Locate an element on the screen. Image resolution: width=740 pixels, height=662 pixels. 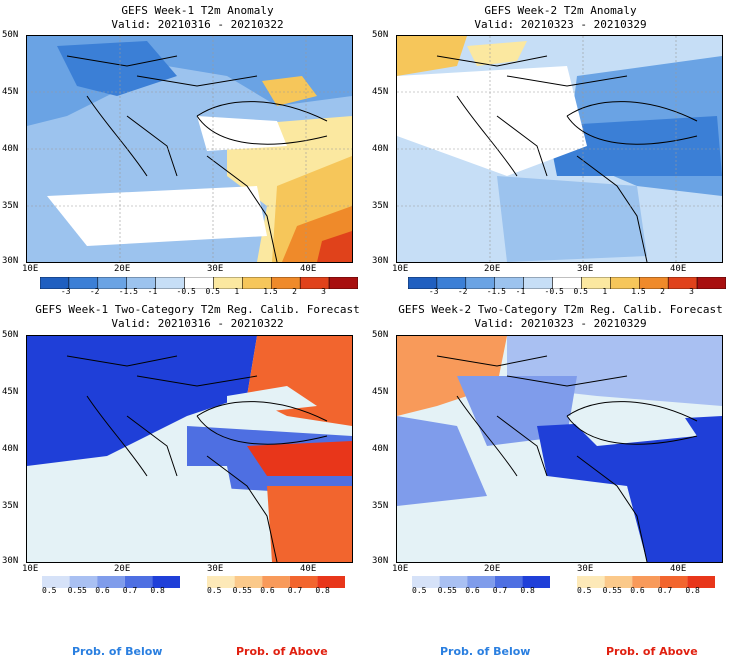
prob-below-colorbar-week2: 0.5 0.55 0.6 0.7 0.8 is located at coordinates (481, 585).